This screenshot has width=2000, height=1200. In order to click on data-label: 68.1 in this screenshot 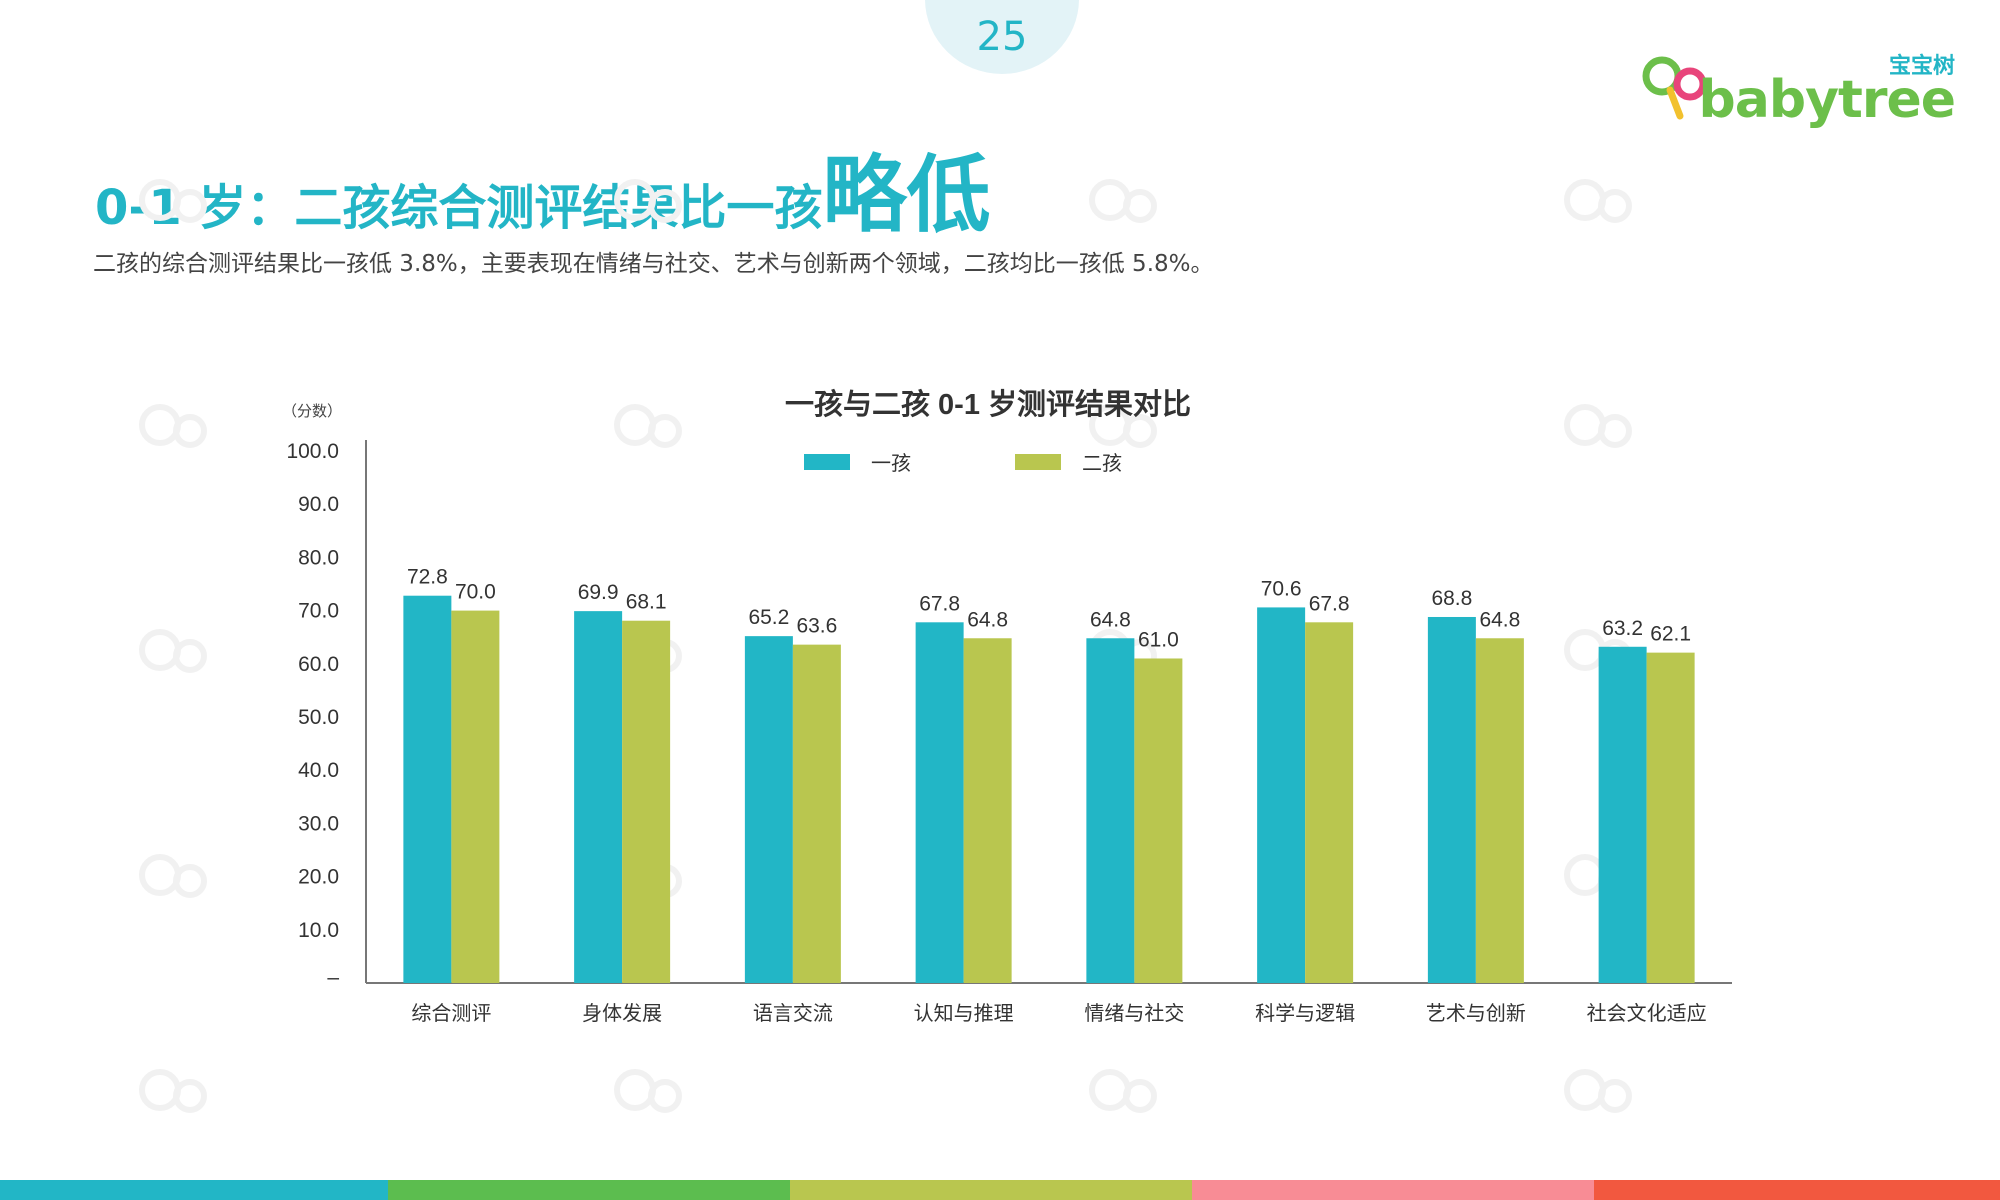, I will do `click(646, 602)`.